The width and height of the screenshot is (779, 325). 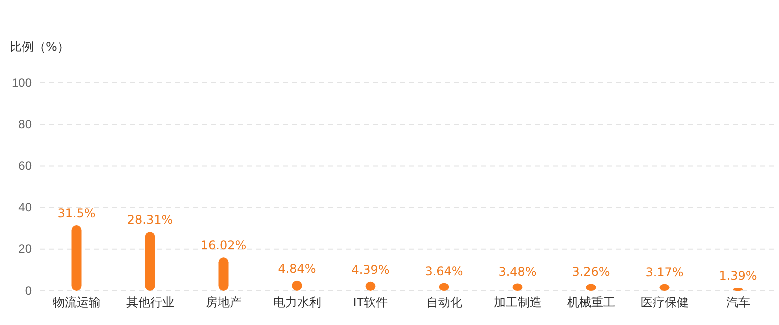 What do you see at coordinates (150, 303) in the screenshot?
I see `x-tick-label: 其他行业` at bounding box center [150, 303].